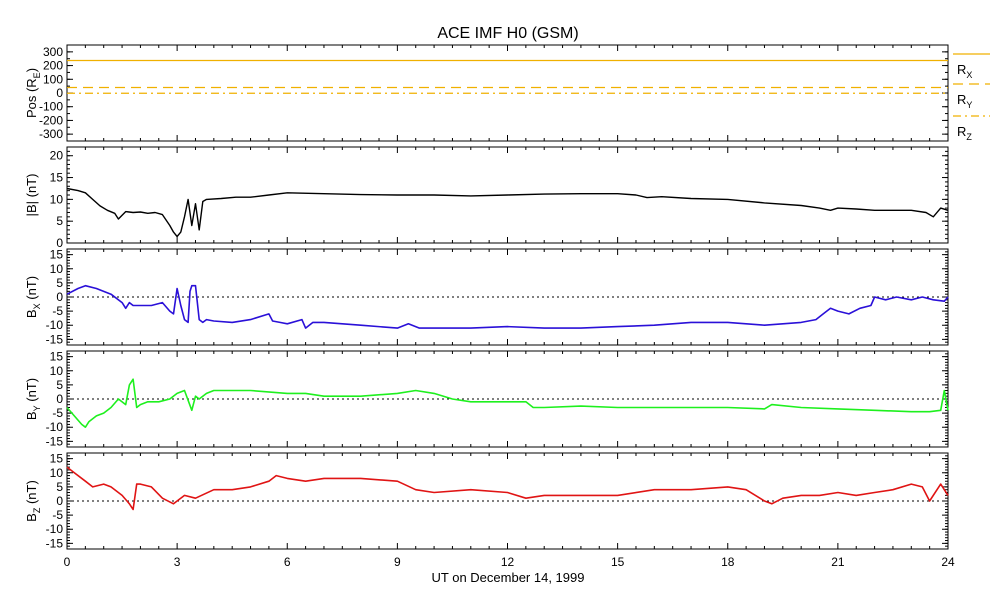 The width and height of the screenshot is (993, 600). What do you see at coordinates (969, 105) in the screenshot?
I see `legend-label-sub: Y` at bounding box center [969, 105].